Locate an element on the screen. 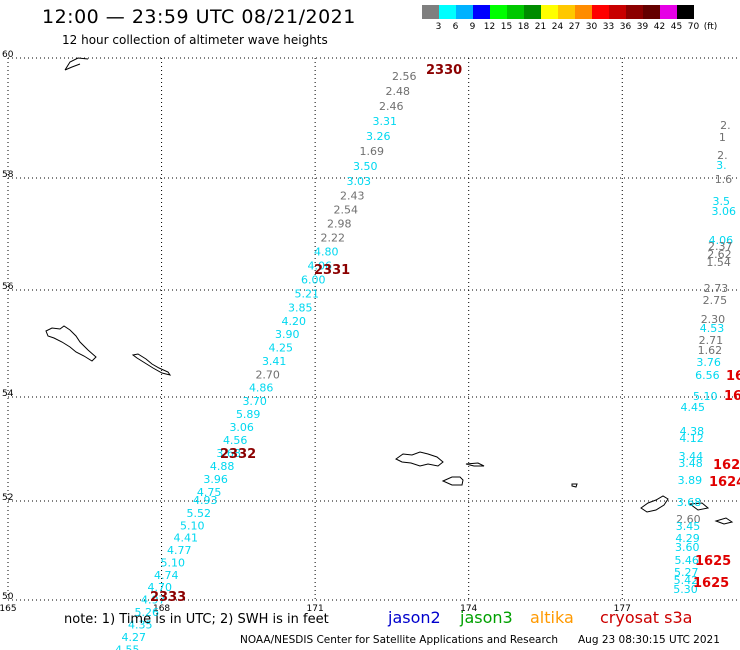 This screenshot has height=650, width=740. legend-labels: 3 6 9 12 15 18 21 24 27 30 33 36 39 42 45 70 (ft) is located at coordinates (570, 27).